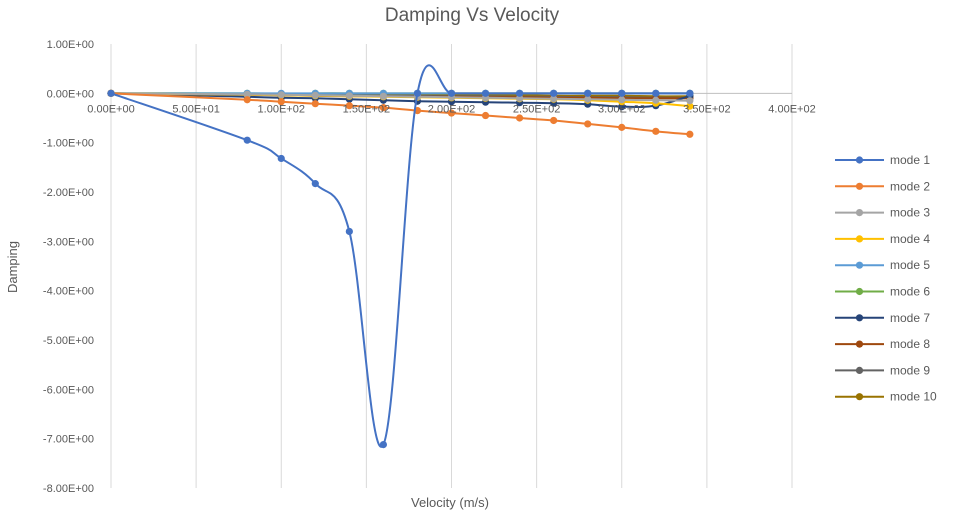 This screenshot has width=960, height=515. What do you see at coordinates (68, 242) in the screenshot?
I see `y-tick-label: -3.00E+00` at bounding box center [68, 242].